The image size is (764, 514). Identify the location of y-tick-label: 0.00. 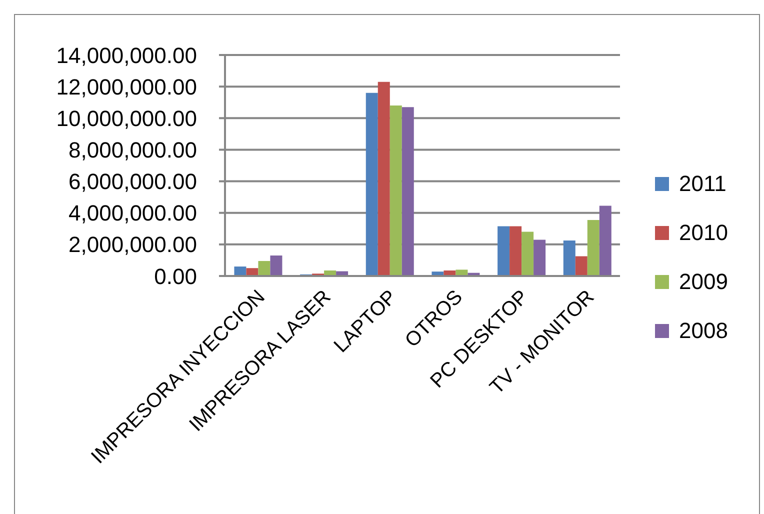
(175, 276).